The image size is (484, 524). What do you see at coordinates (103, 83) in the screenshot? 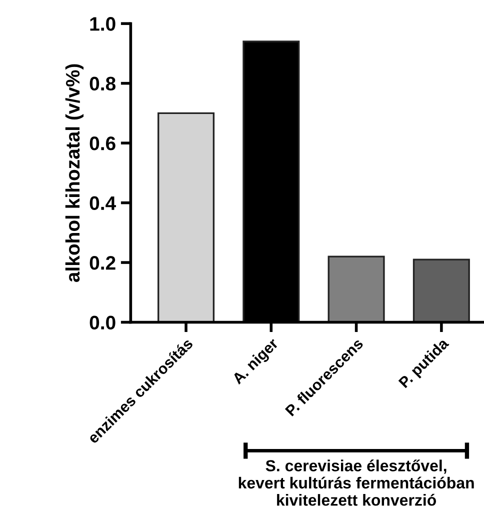
I see `y-tick-label: 0.8` at bounding box center [103, 83].